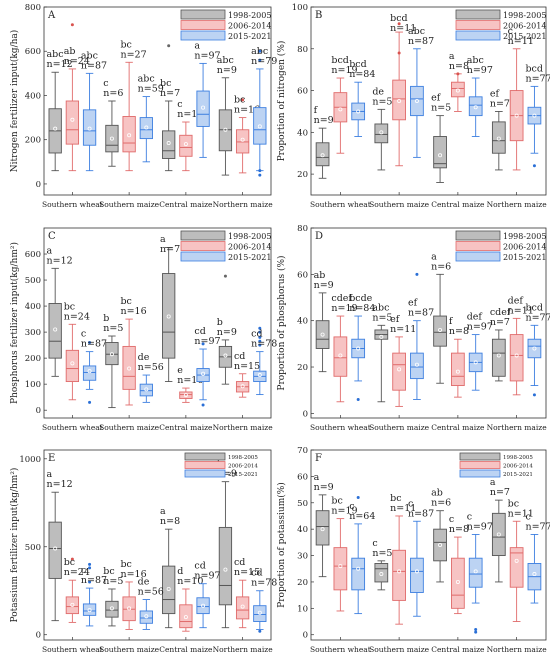  Describe the element at coordinates (324, 321) in the screenshot. I see `box-0-0: n=9ab` at that location.